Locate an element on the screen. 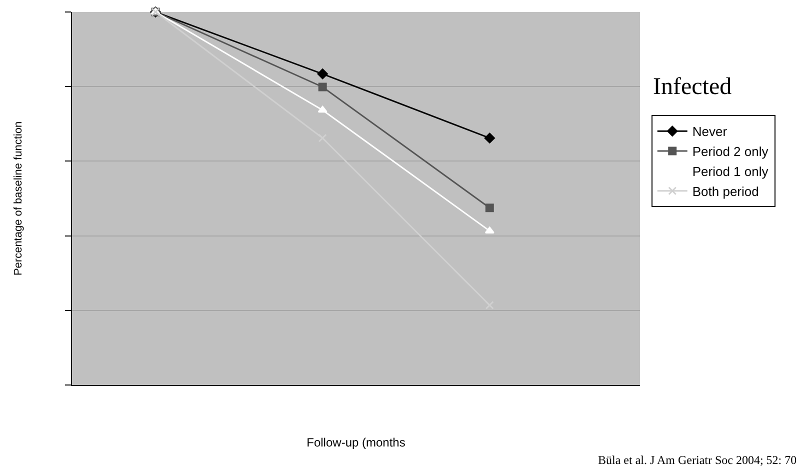 The width and height of the screenshot is (796, 470). legend-label: Period 2 only is located at coordinates (730, 152).